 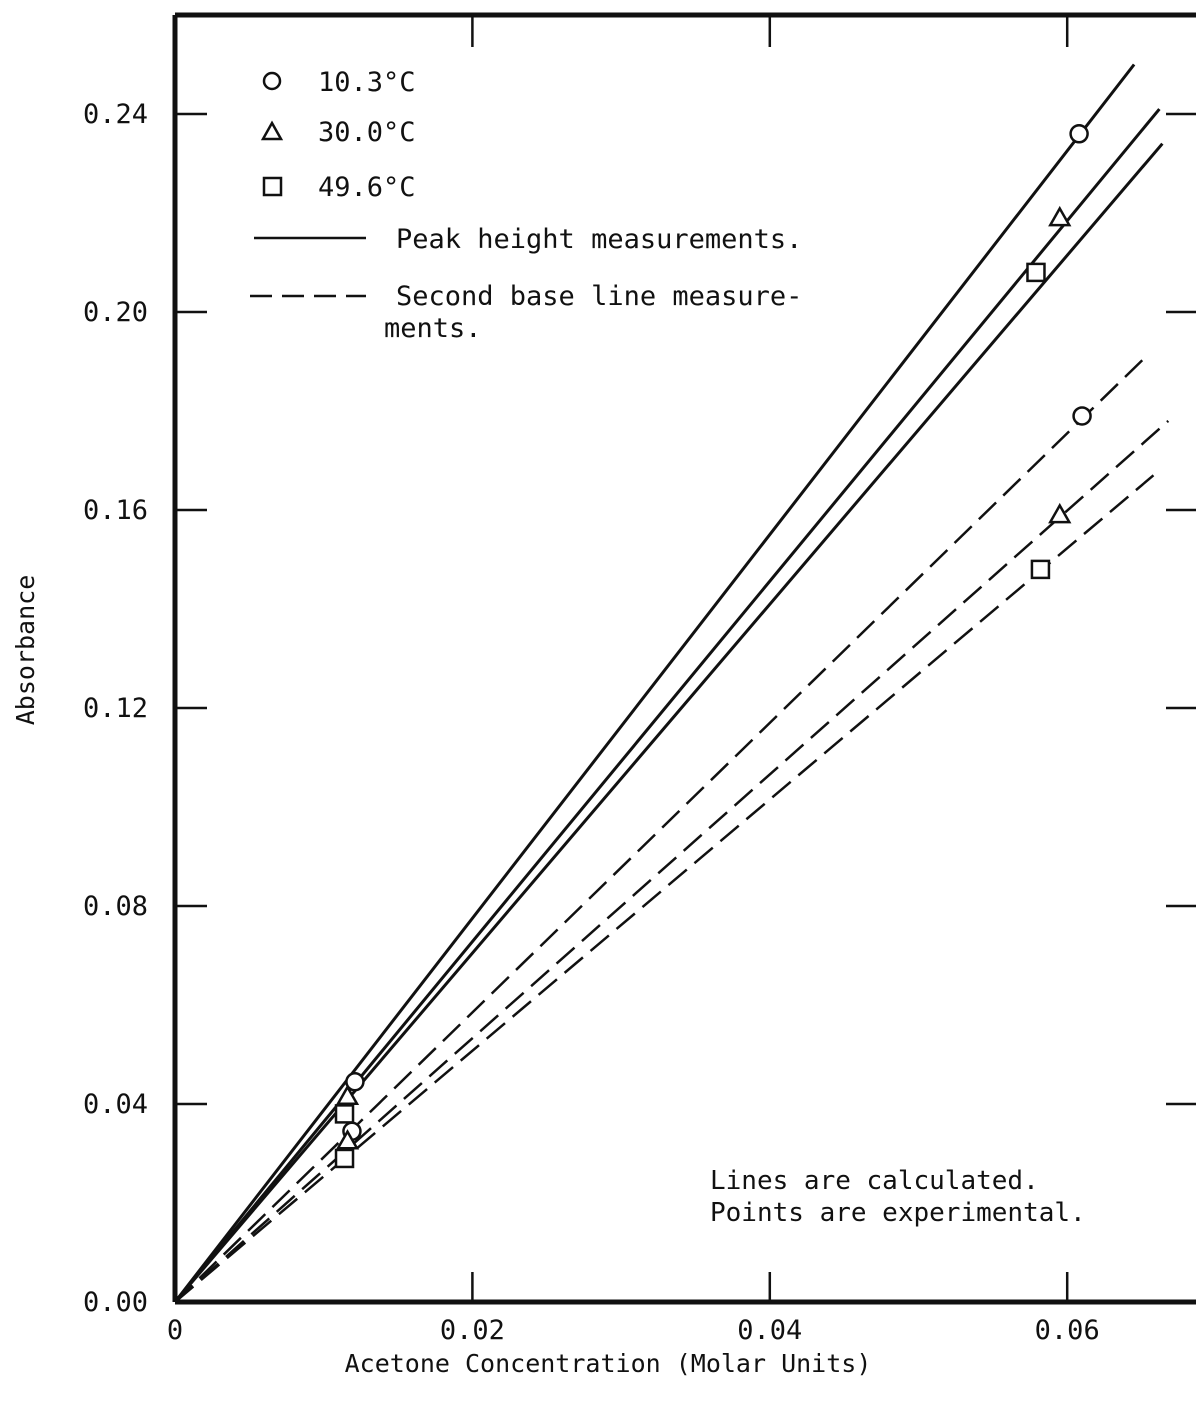 I want to click on legend-item-circle: 10.3°C, so click(x=339, y=82).